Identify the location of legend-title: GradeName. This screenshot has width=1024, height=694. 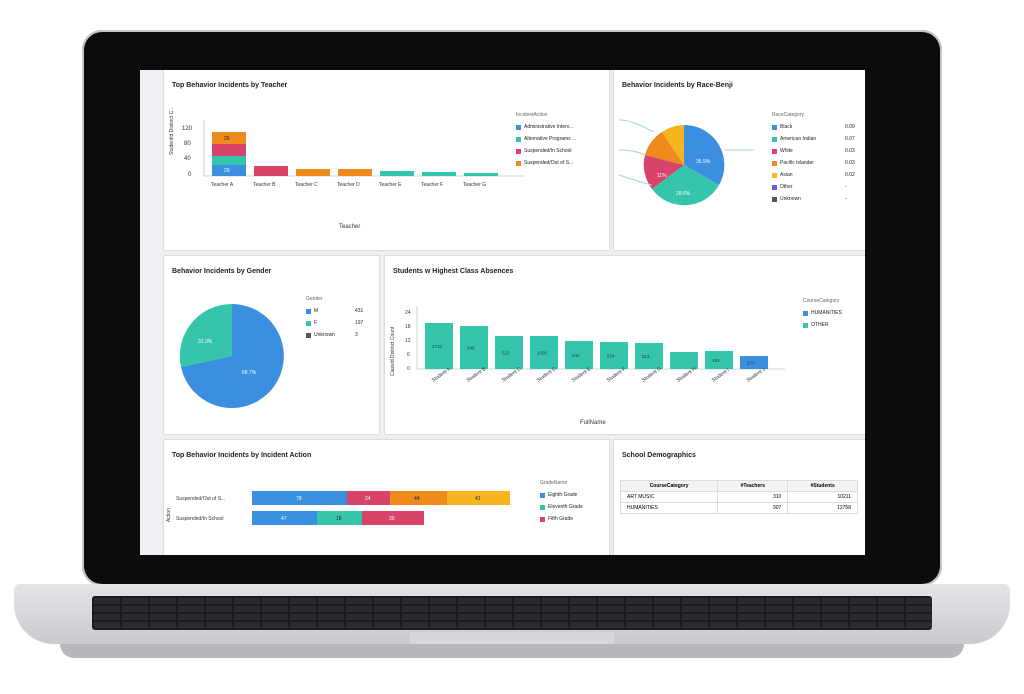
(554, 483).